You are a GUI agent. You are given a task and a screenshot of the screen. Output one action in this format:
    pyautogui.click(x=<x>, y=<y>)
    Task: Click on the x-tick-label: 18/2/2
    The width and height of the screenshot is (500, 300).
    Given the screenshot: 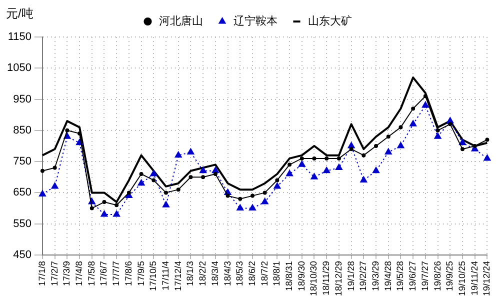 What is the action you would take?
    pyautogui.click(x=203, y=273)
    